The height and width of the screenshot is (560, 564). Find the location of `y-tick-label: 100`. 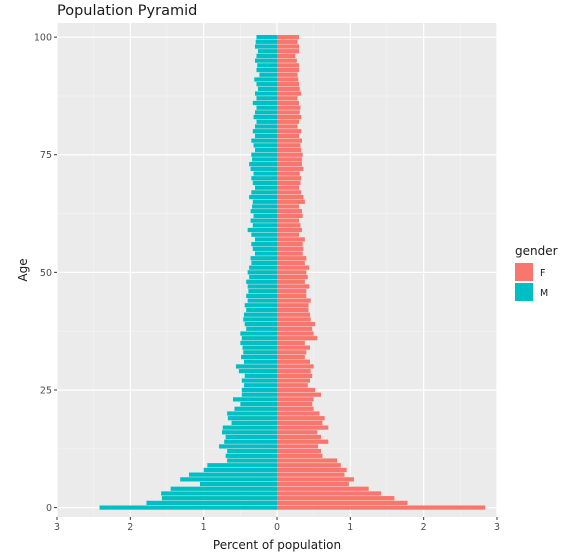

y-tick-label: 100 is located at coordinates (43, 38).